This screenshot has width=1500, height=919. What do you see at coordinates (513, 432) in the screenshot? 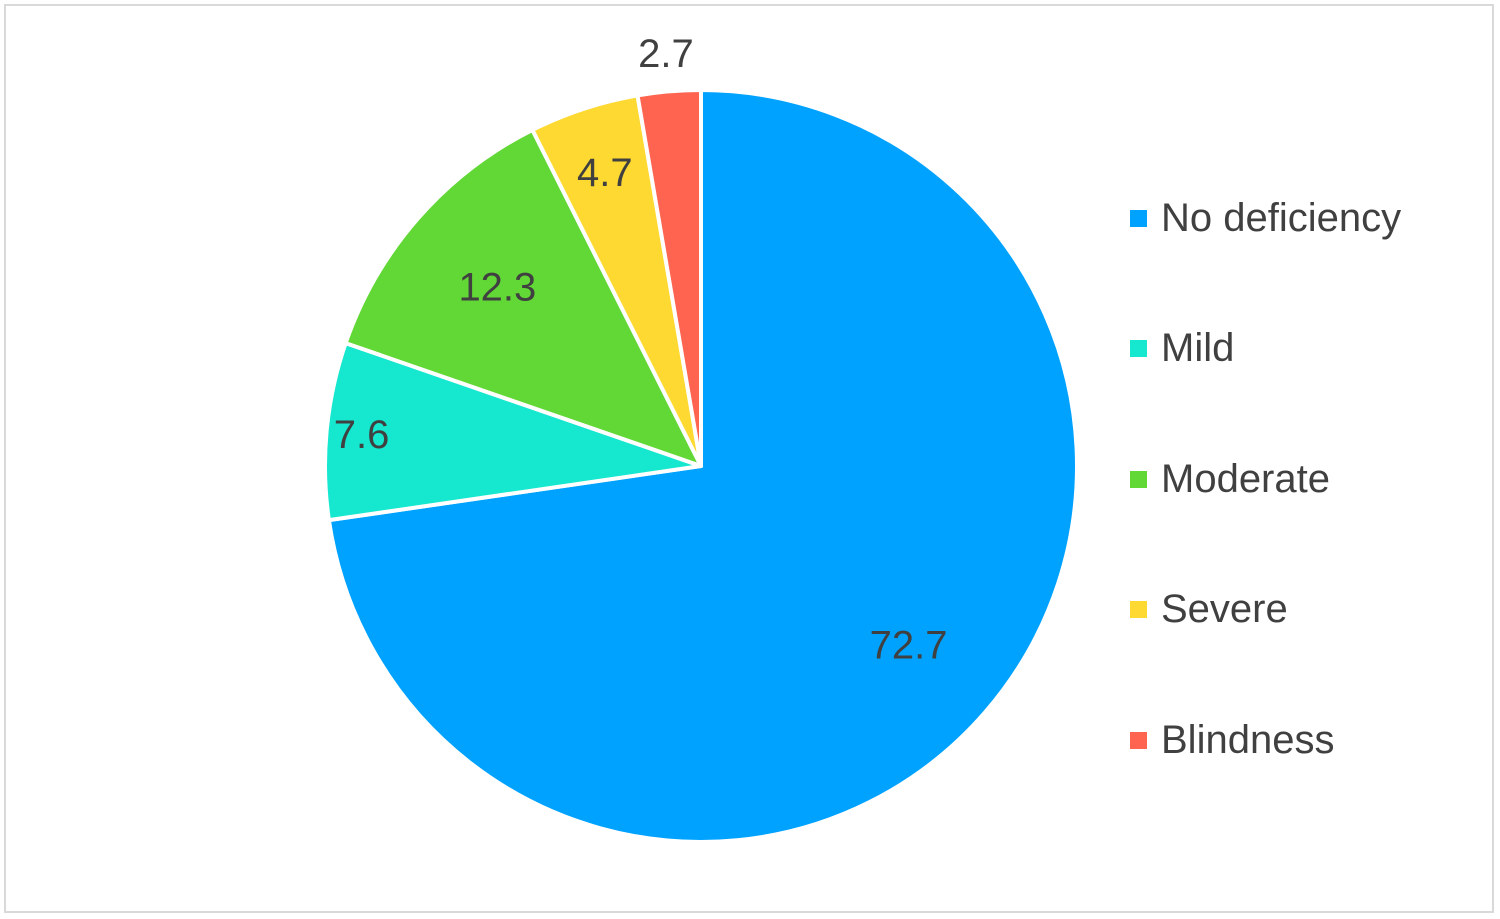
I see `pie-slice-mild` at bounding box center [513, 432].